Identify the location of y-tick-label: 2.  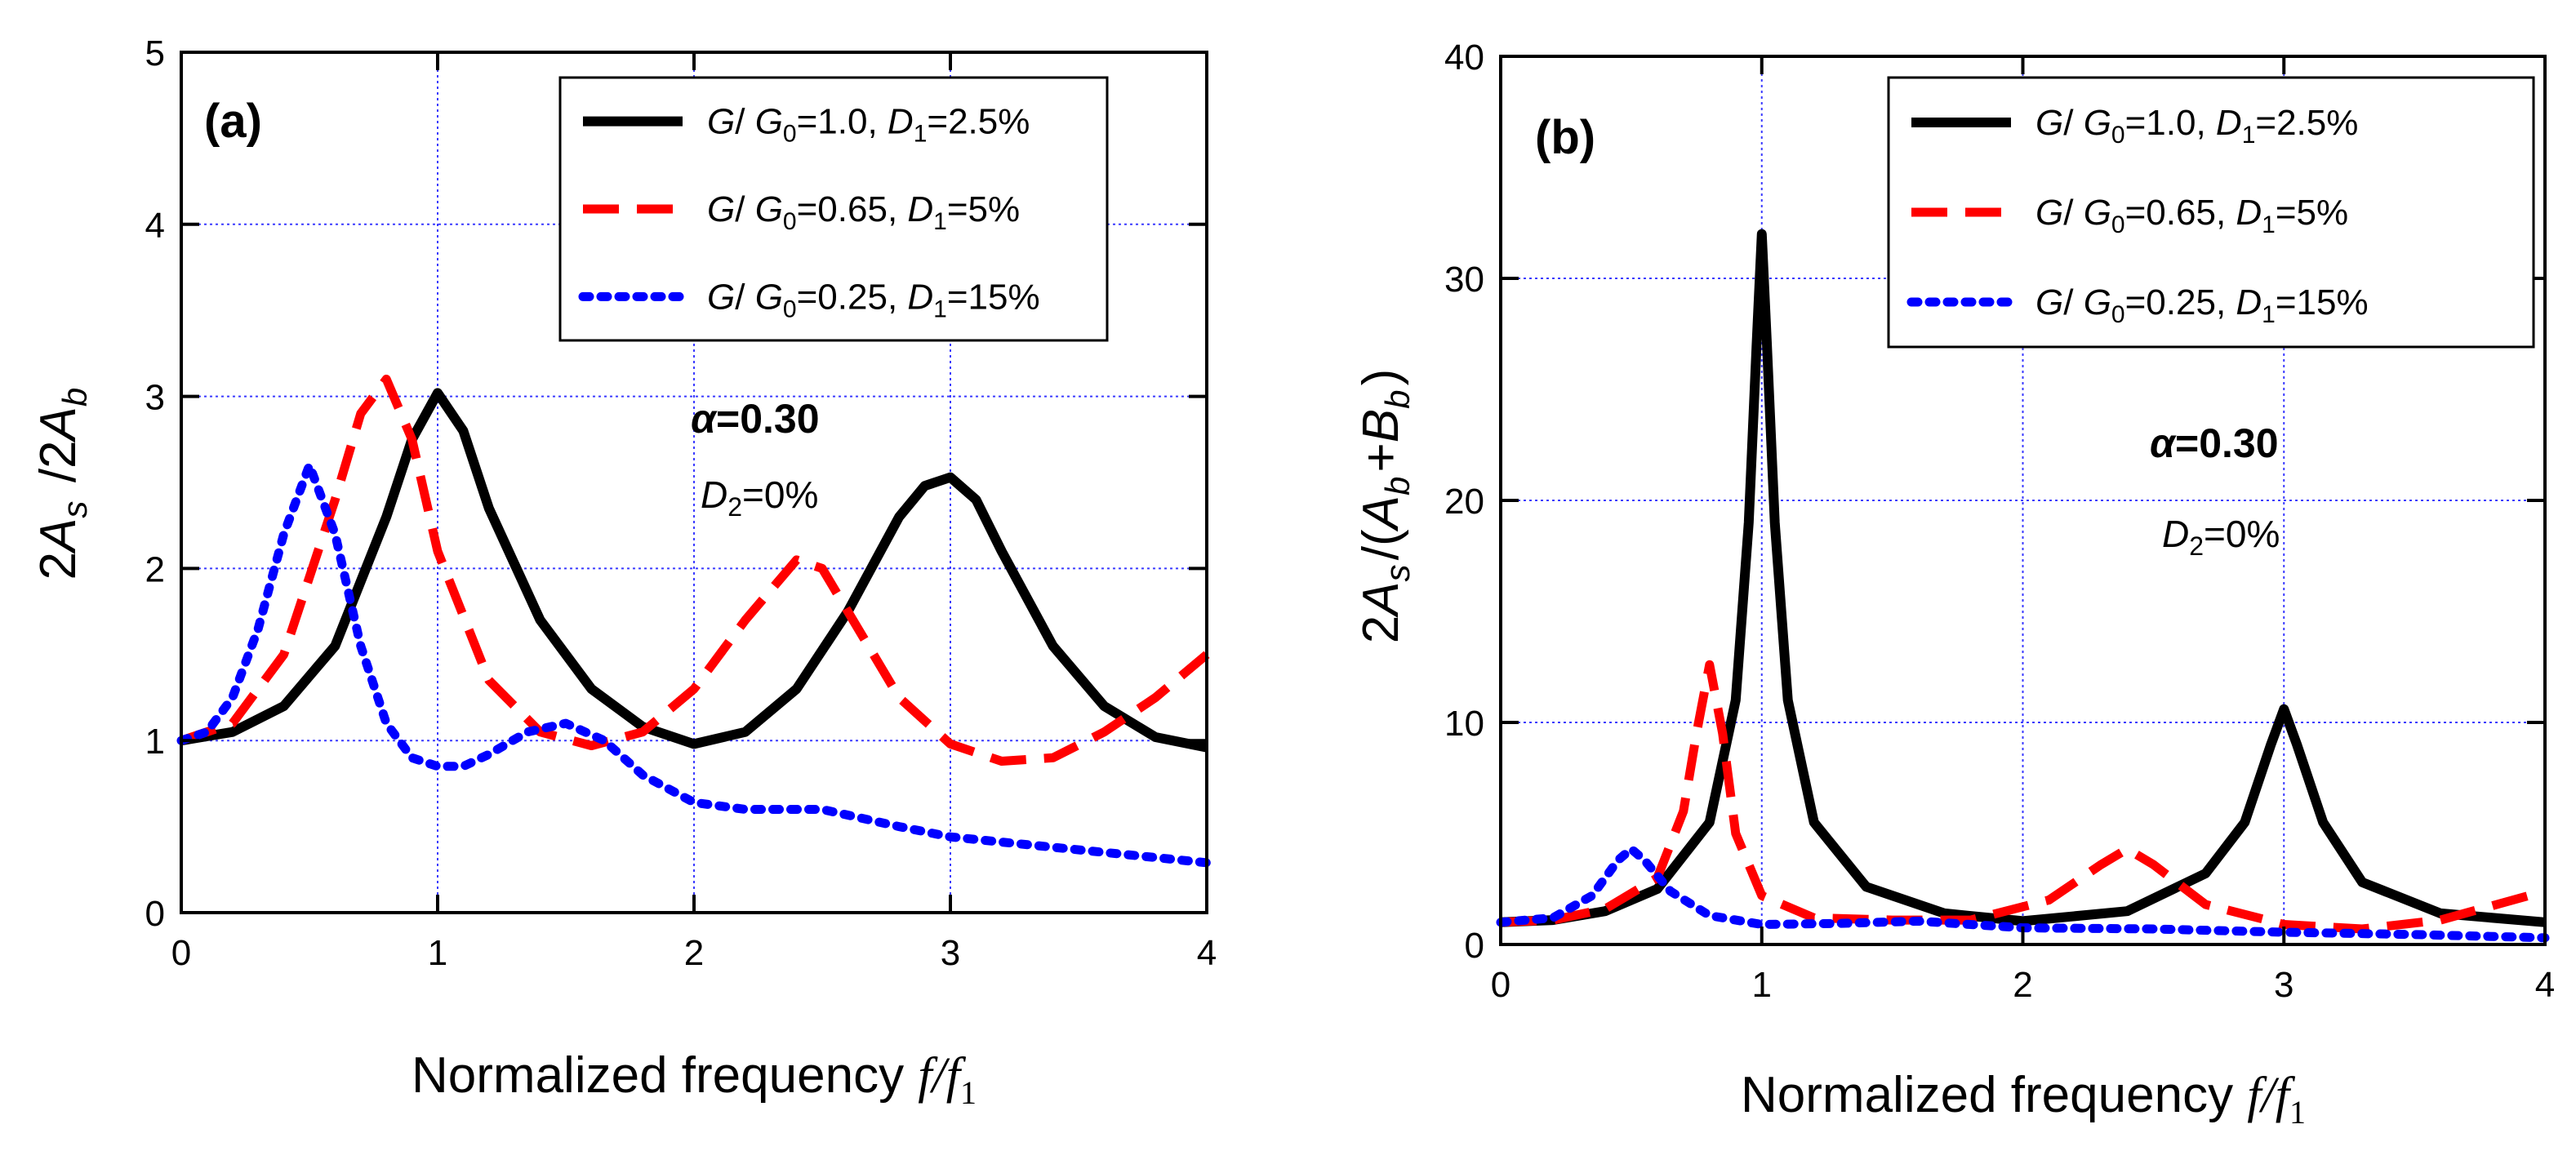
(155, 569).